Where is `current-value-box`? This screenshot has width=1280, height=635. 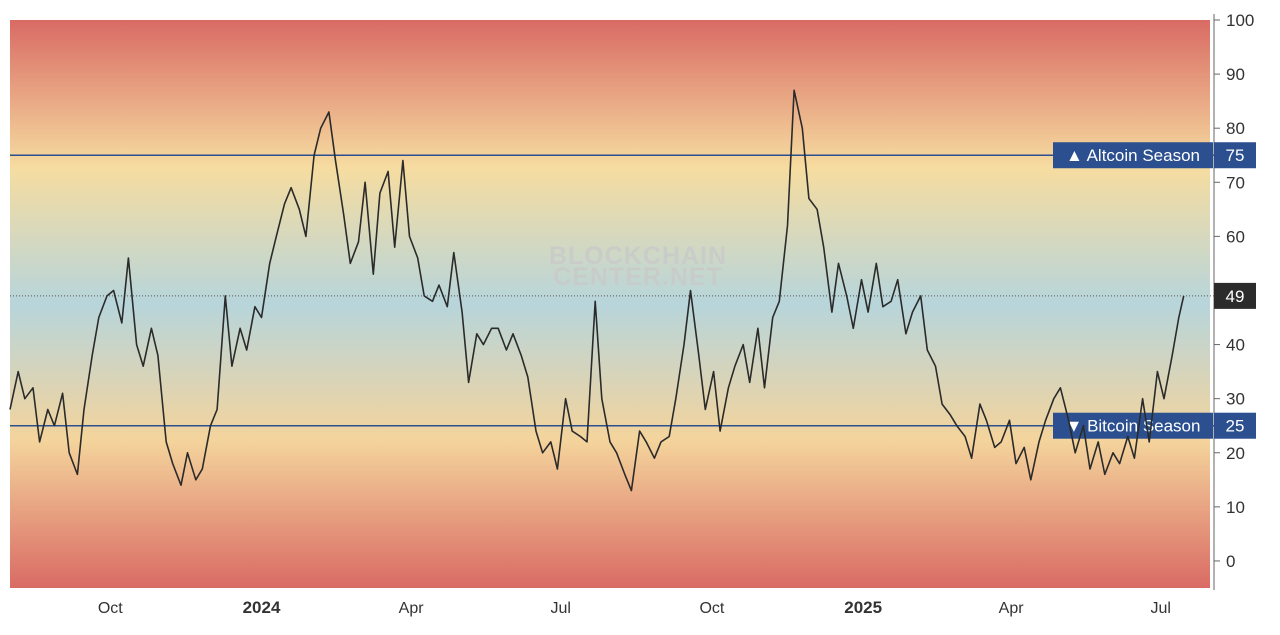
current-value-box is located at coordinates (1235, 295).